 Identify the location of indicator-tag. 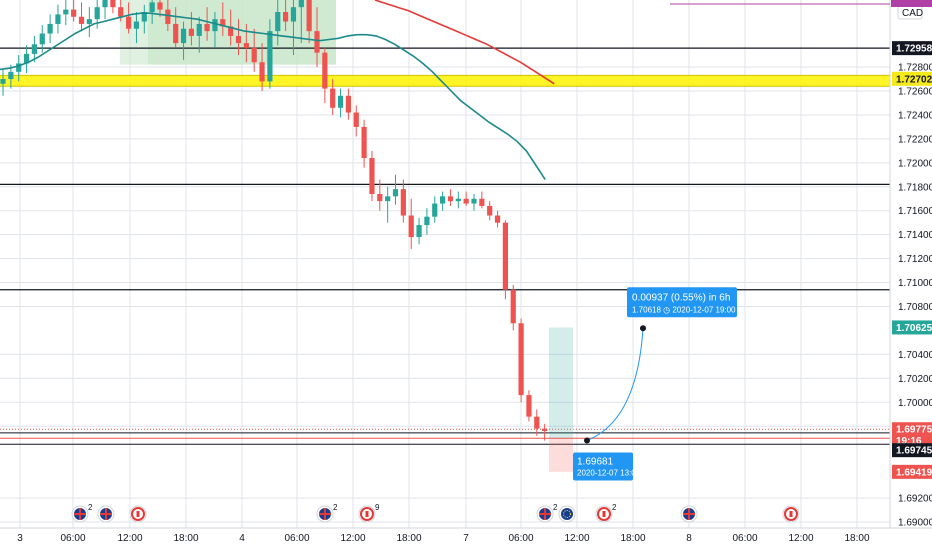
(911, 3).